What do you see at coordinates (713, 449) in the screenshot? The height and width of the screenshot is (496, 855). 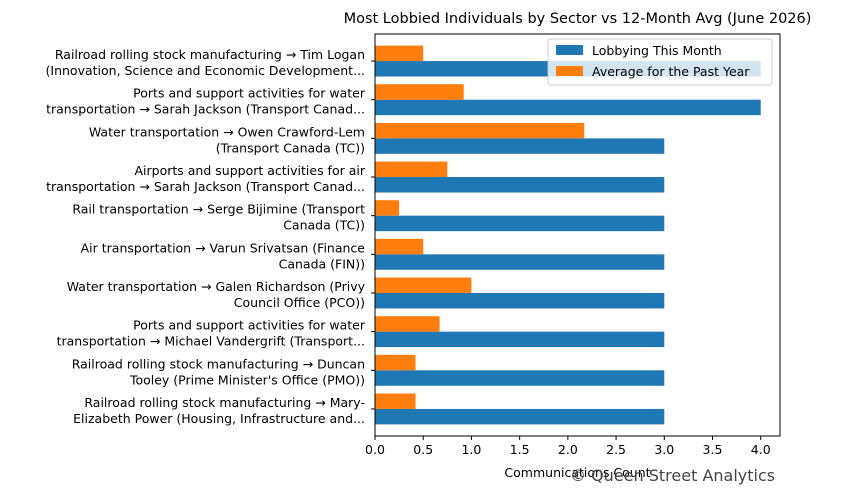 I see `x-tick-label: 3.5` at bounding box center [713, 449].